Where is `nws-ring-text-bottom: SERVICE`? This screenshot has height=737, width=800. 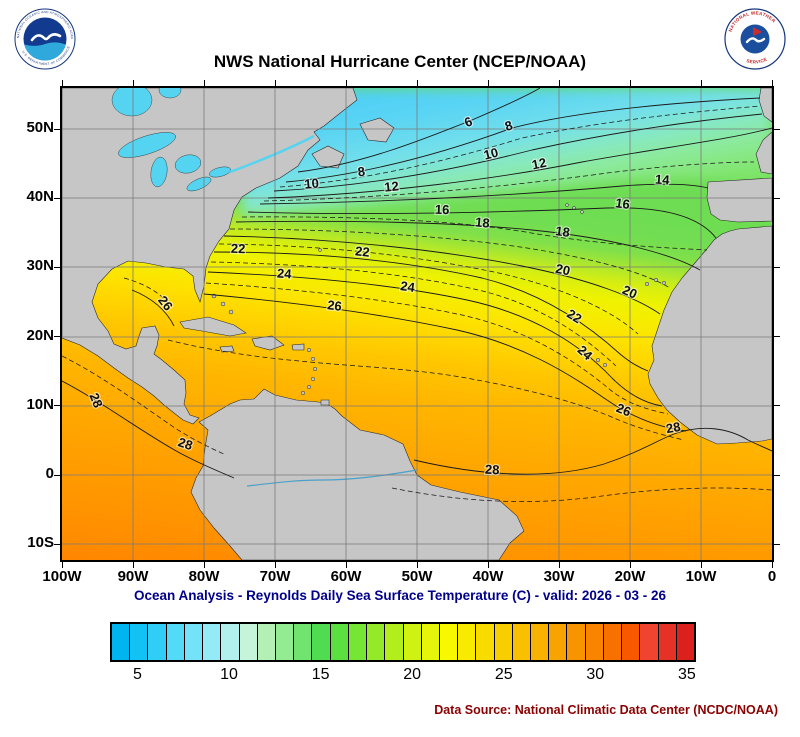 nws-ring-text-bottom: SERVICE is located at coordinates (757, 61).